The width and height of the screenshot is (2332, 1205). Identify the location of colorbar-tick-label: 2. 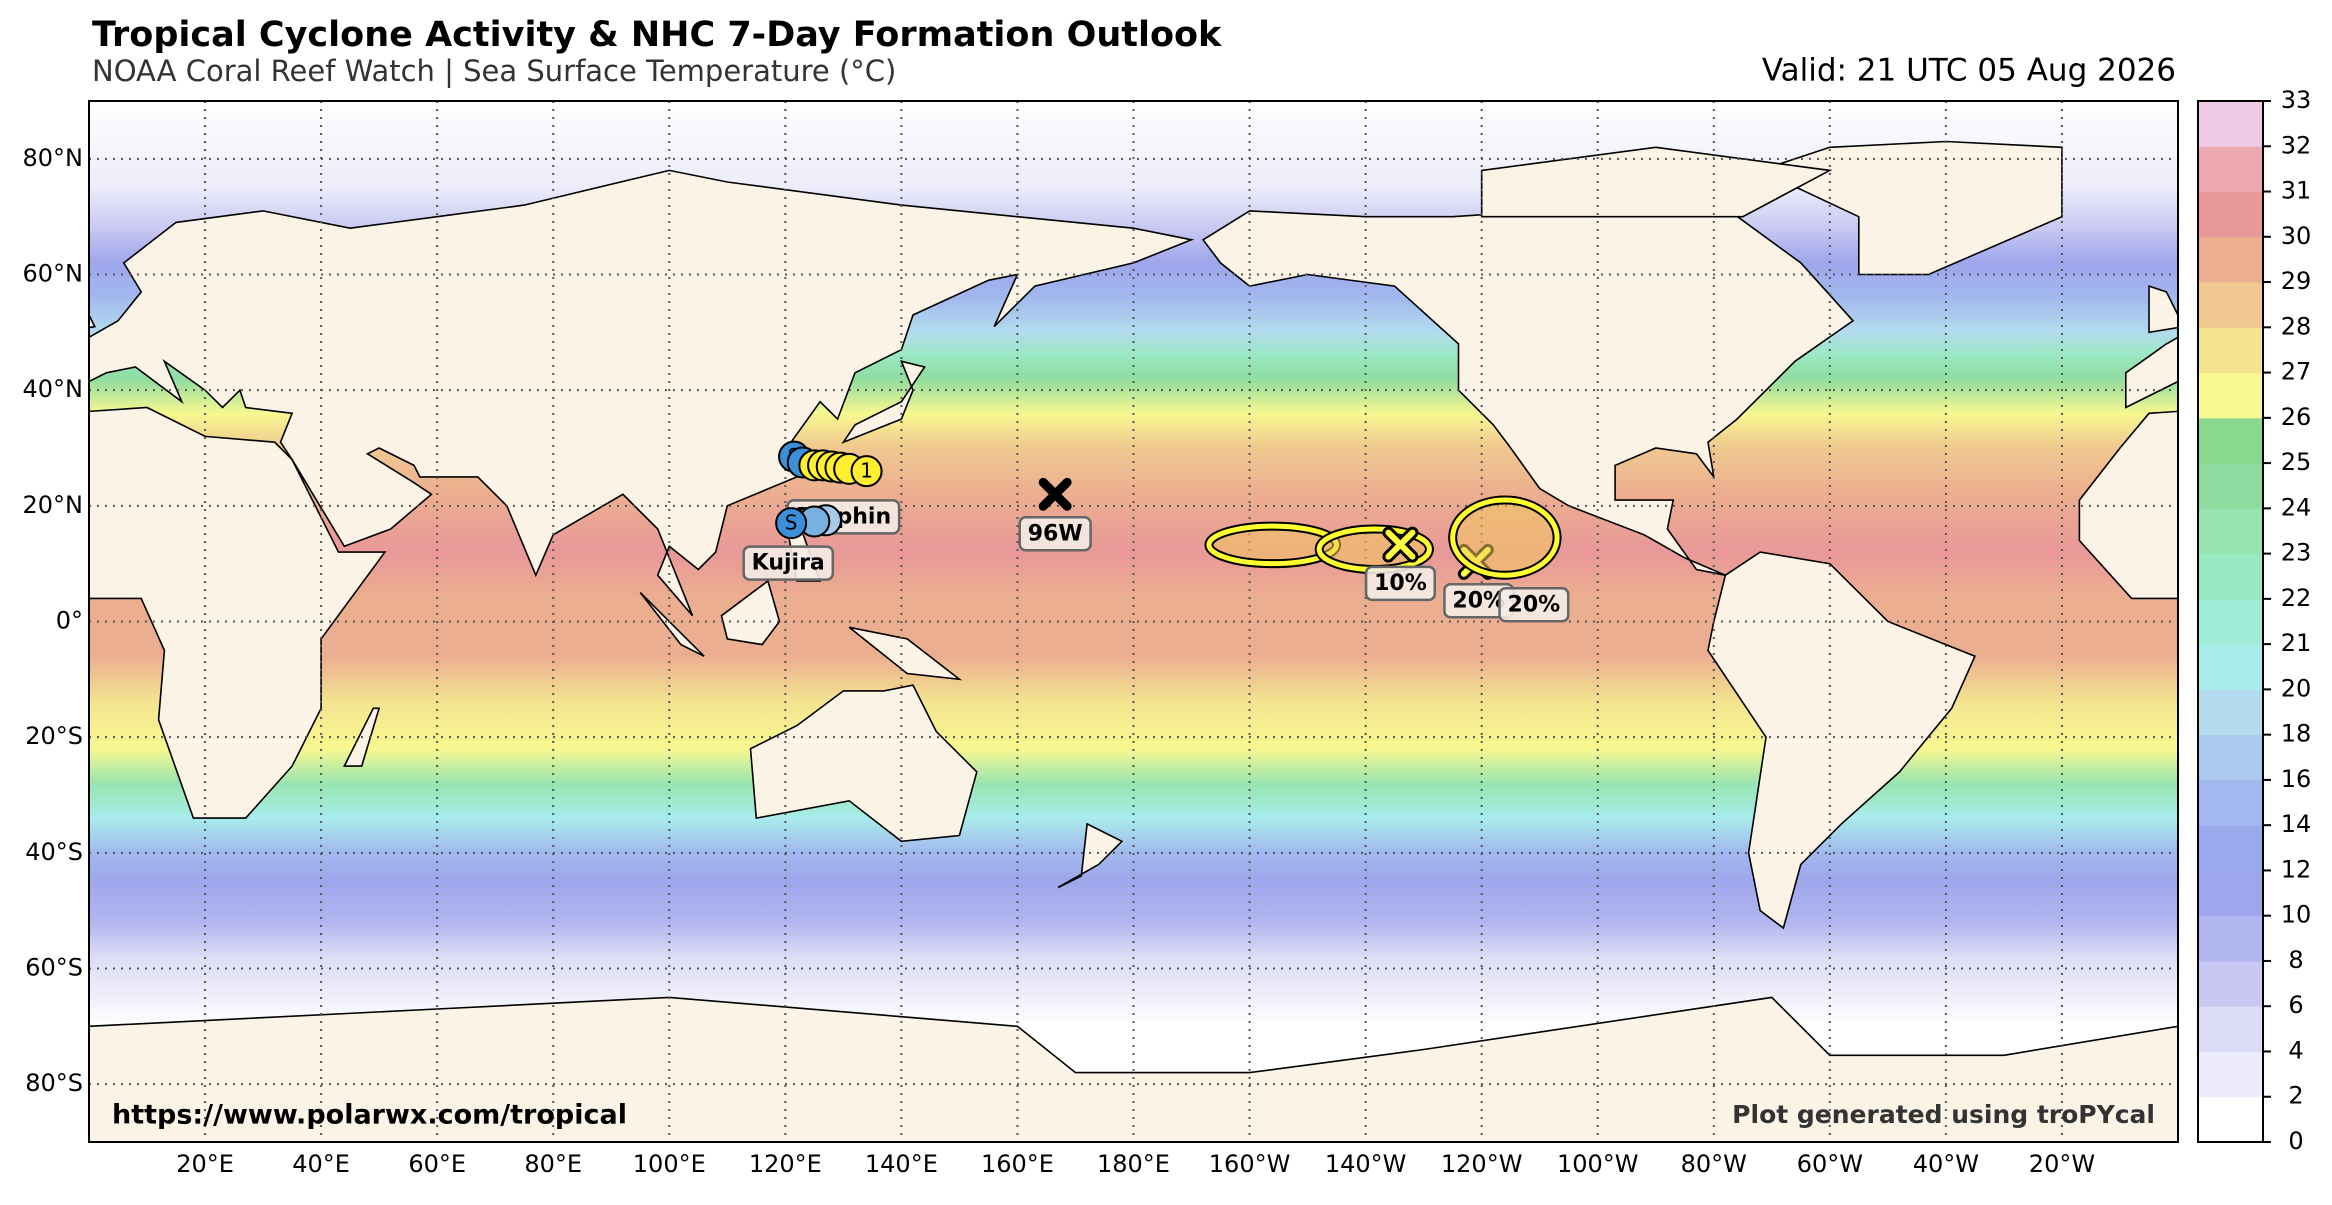
(2295, 1096).